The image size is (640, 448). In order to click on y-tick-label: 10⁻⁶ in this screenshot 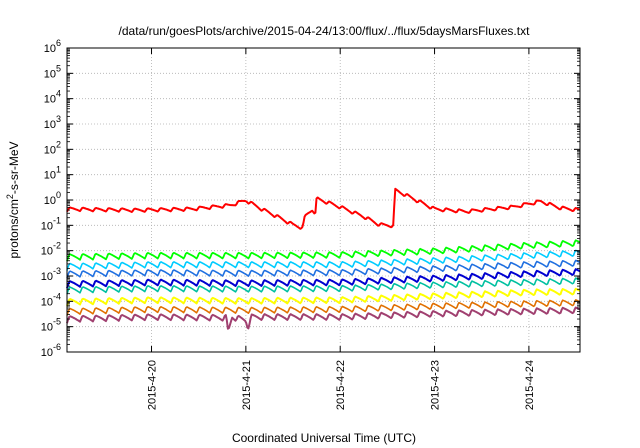, I will do `click(51, 350)`.